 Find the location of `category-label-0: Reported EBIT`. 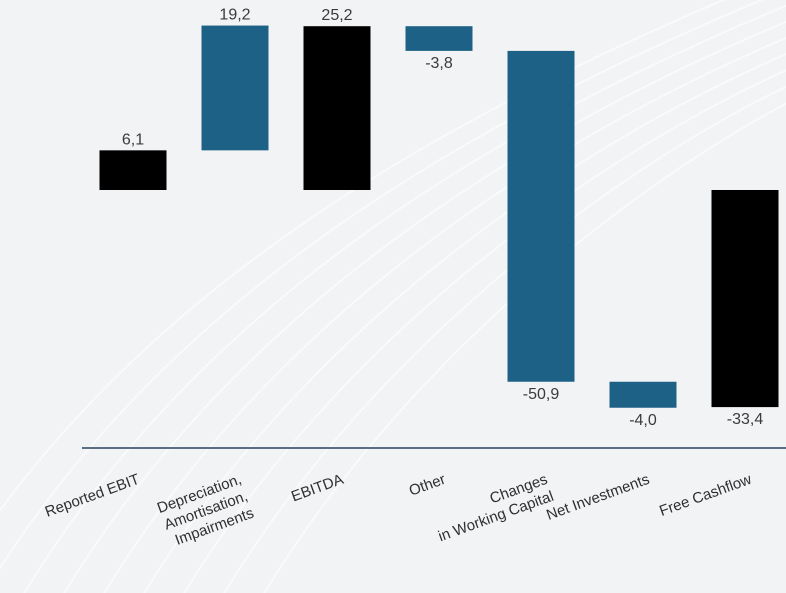

category-label-0: Reported EBIT is located at coordinates (92, 496).